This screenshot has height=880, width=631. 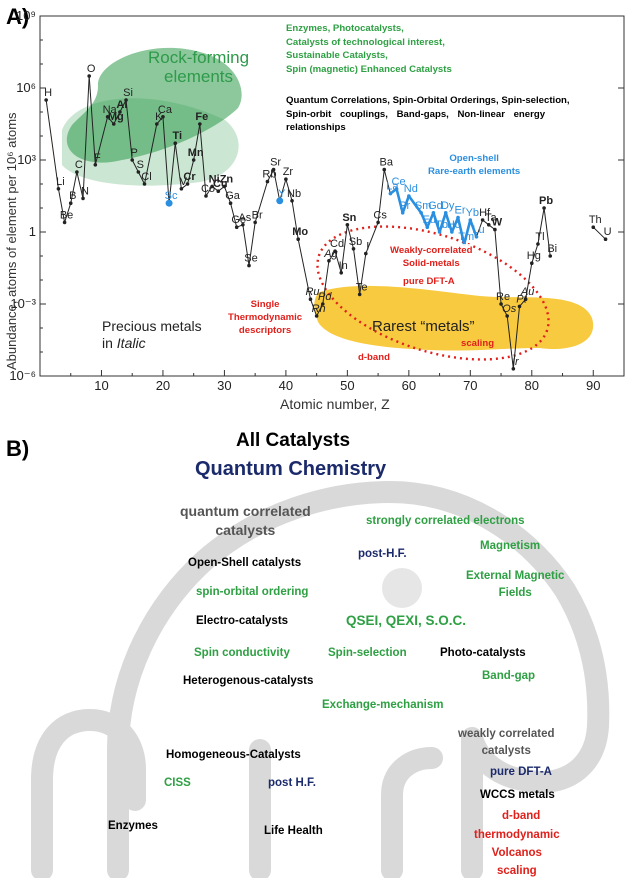 What do you see at coordinates (507, 316) in the screenshot?
I see `data-point-os` at bounding box center [507, 316].